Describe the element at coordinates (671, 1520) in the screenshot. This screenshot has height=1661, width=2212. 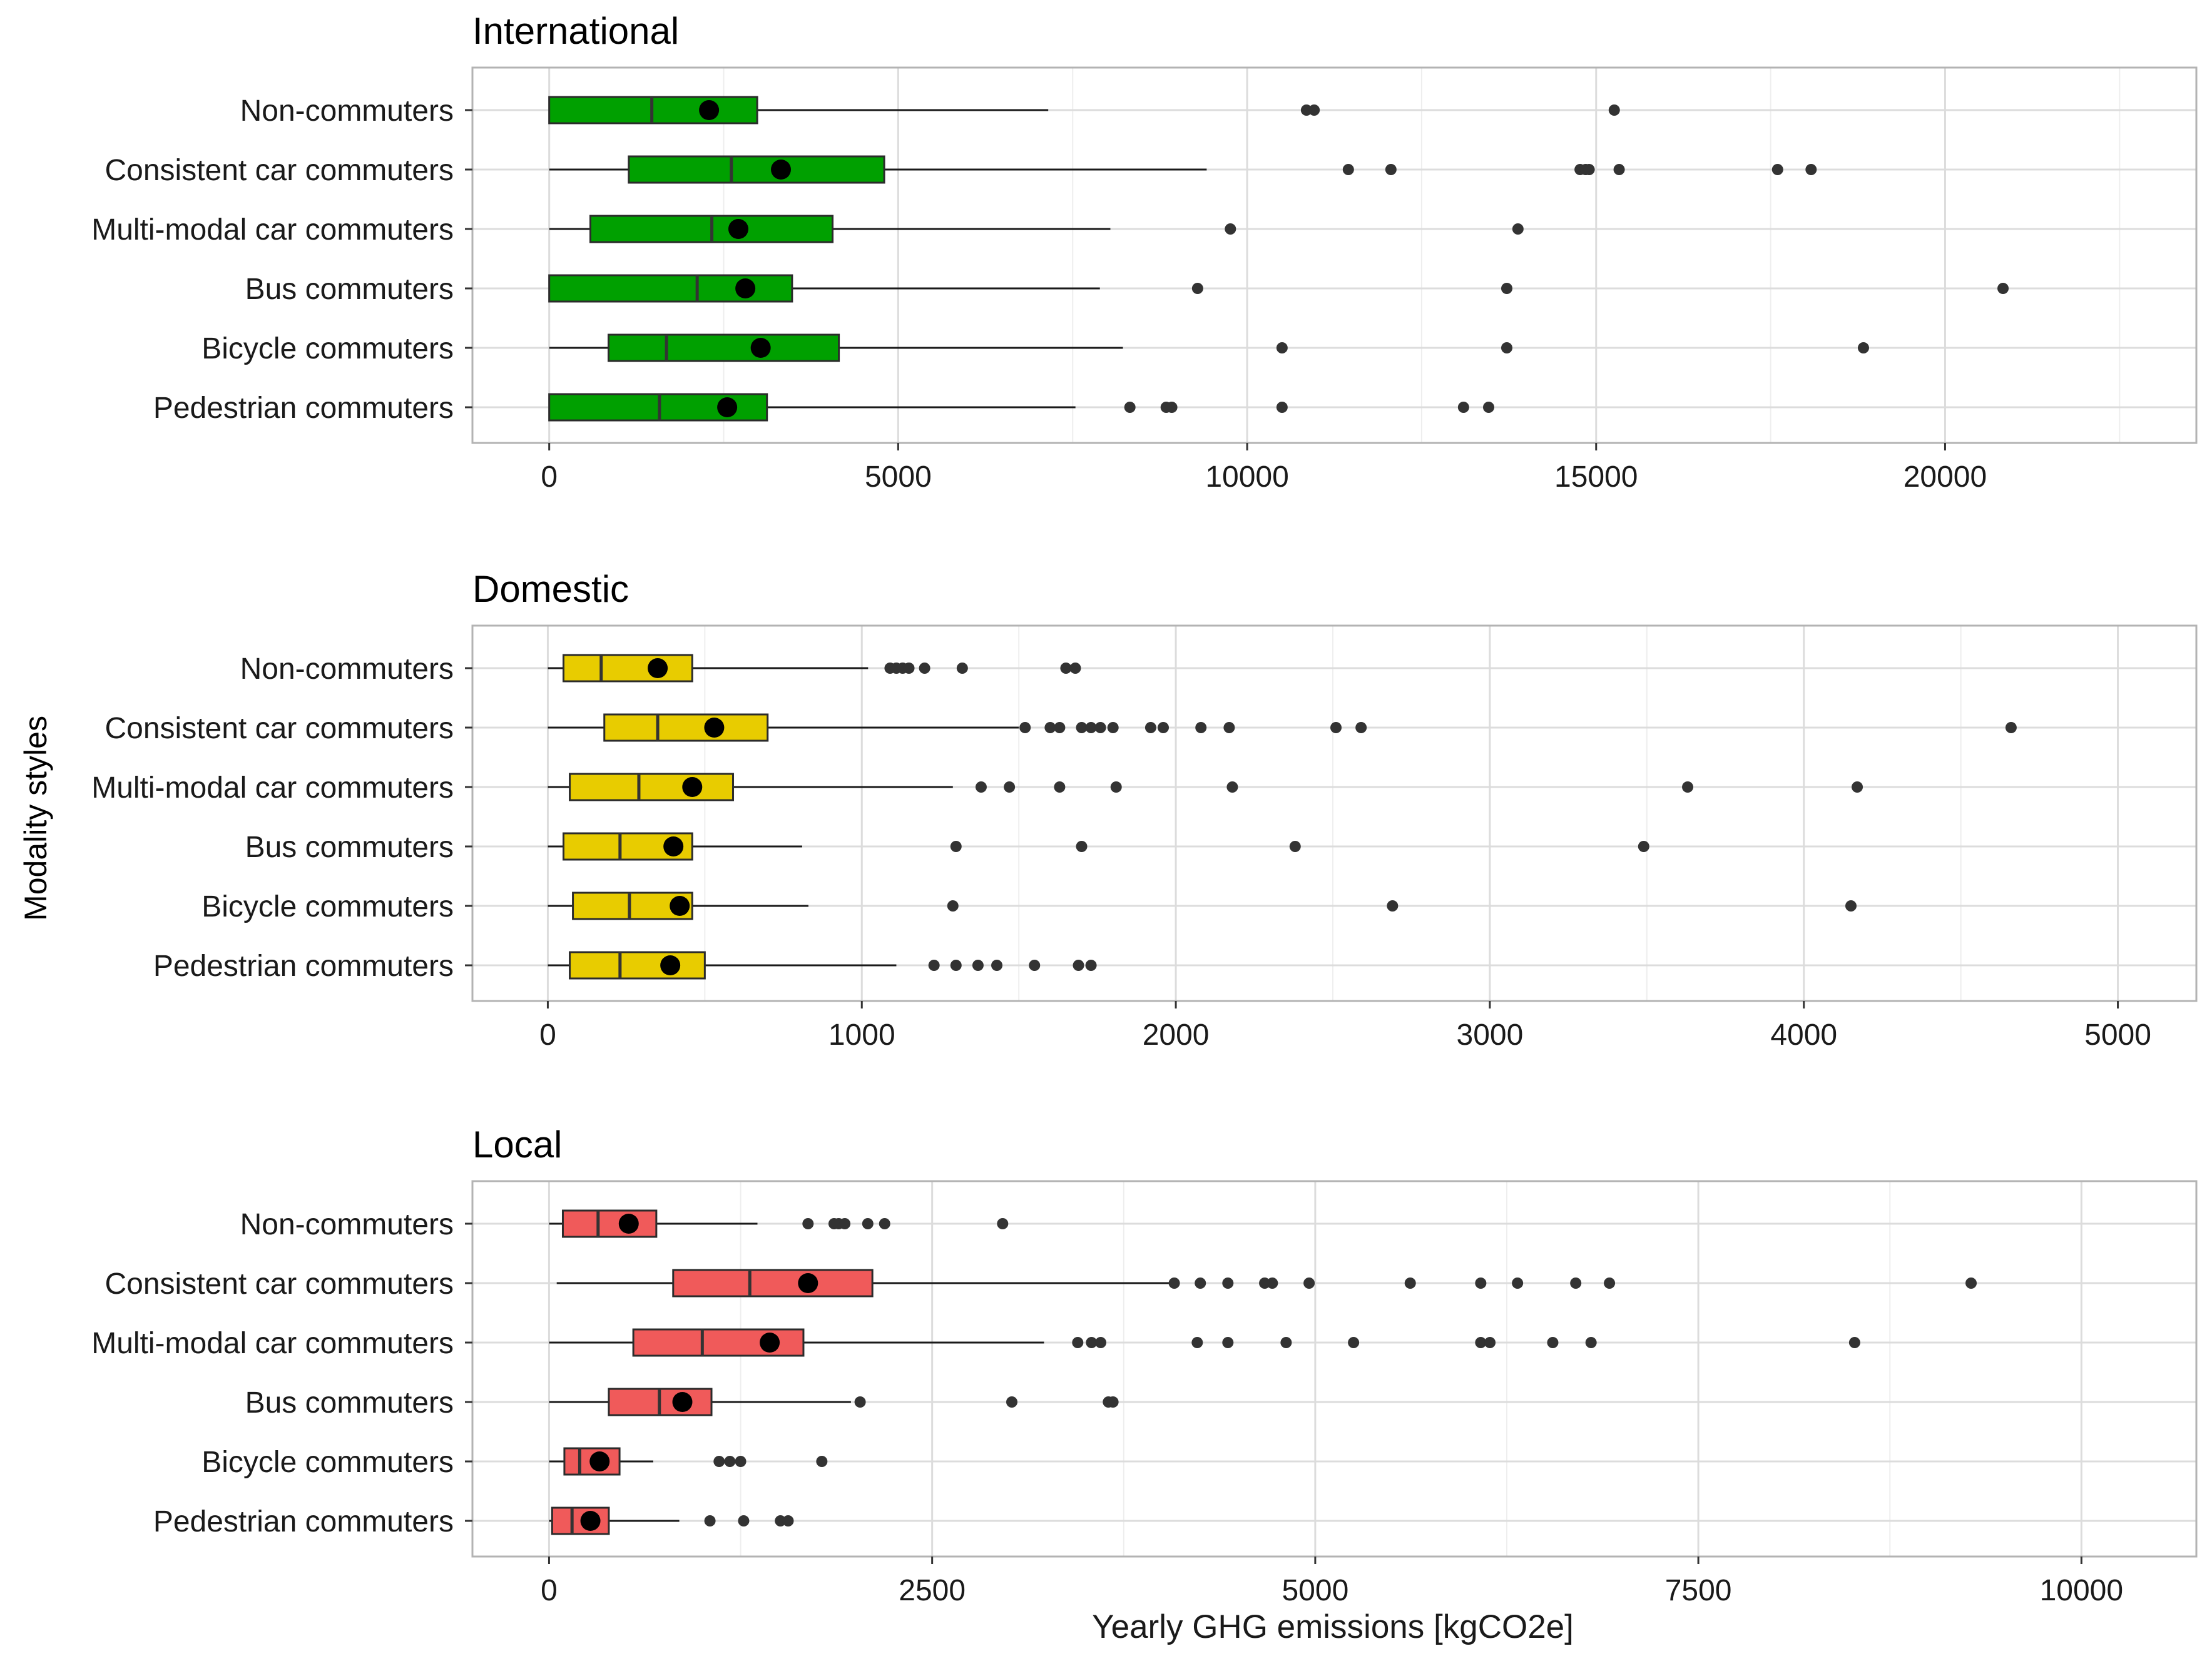
I see `box-pedestrian-commuters` at that location.